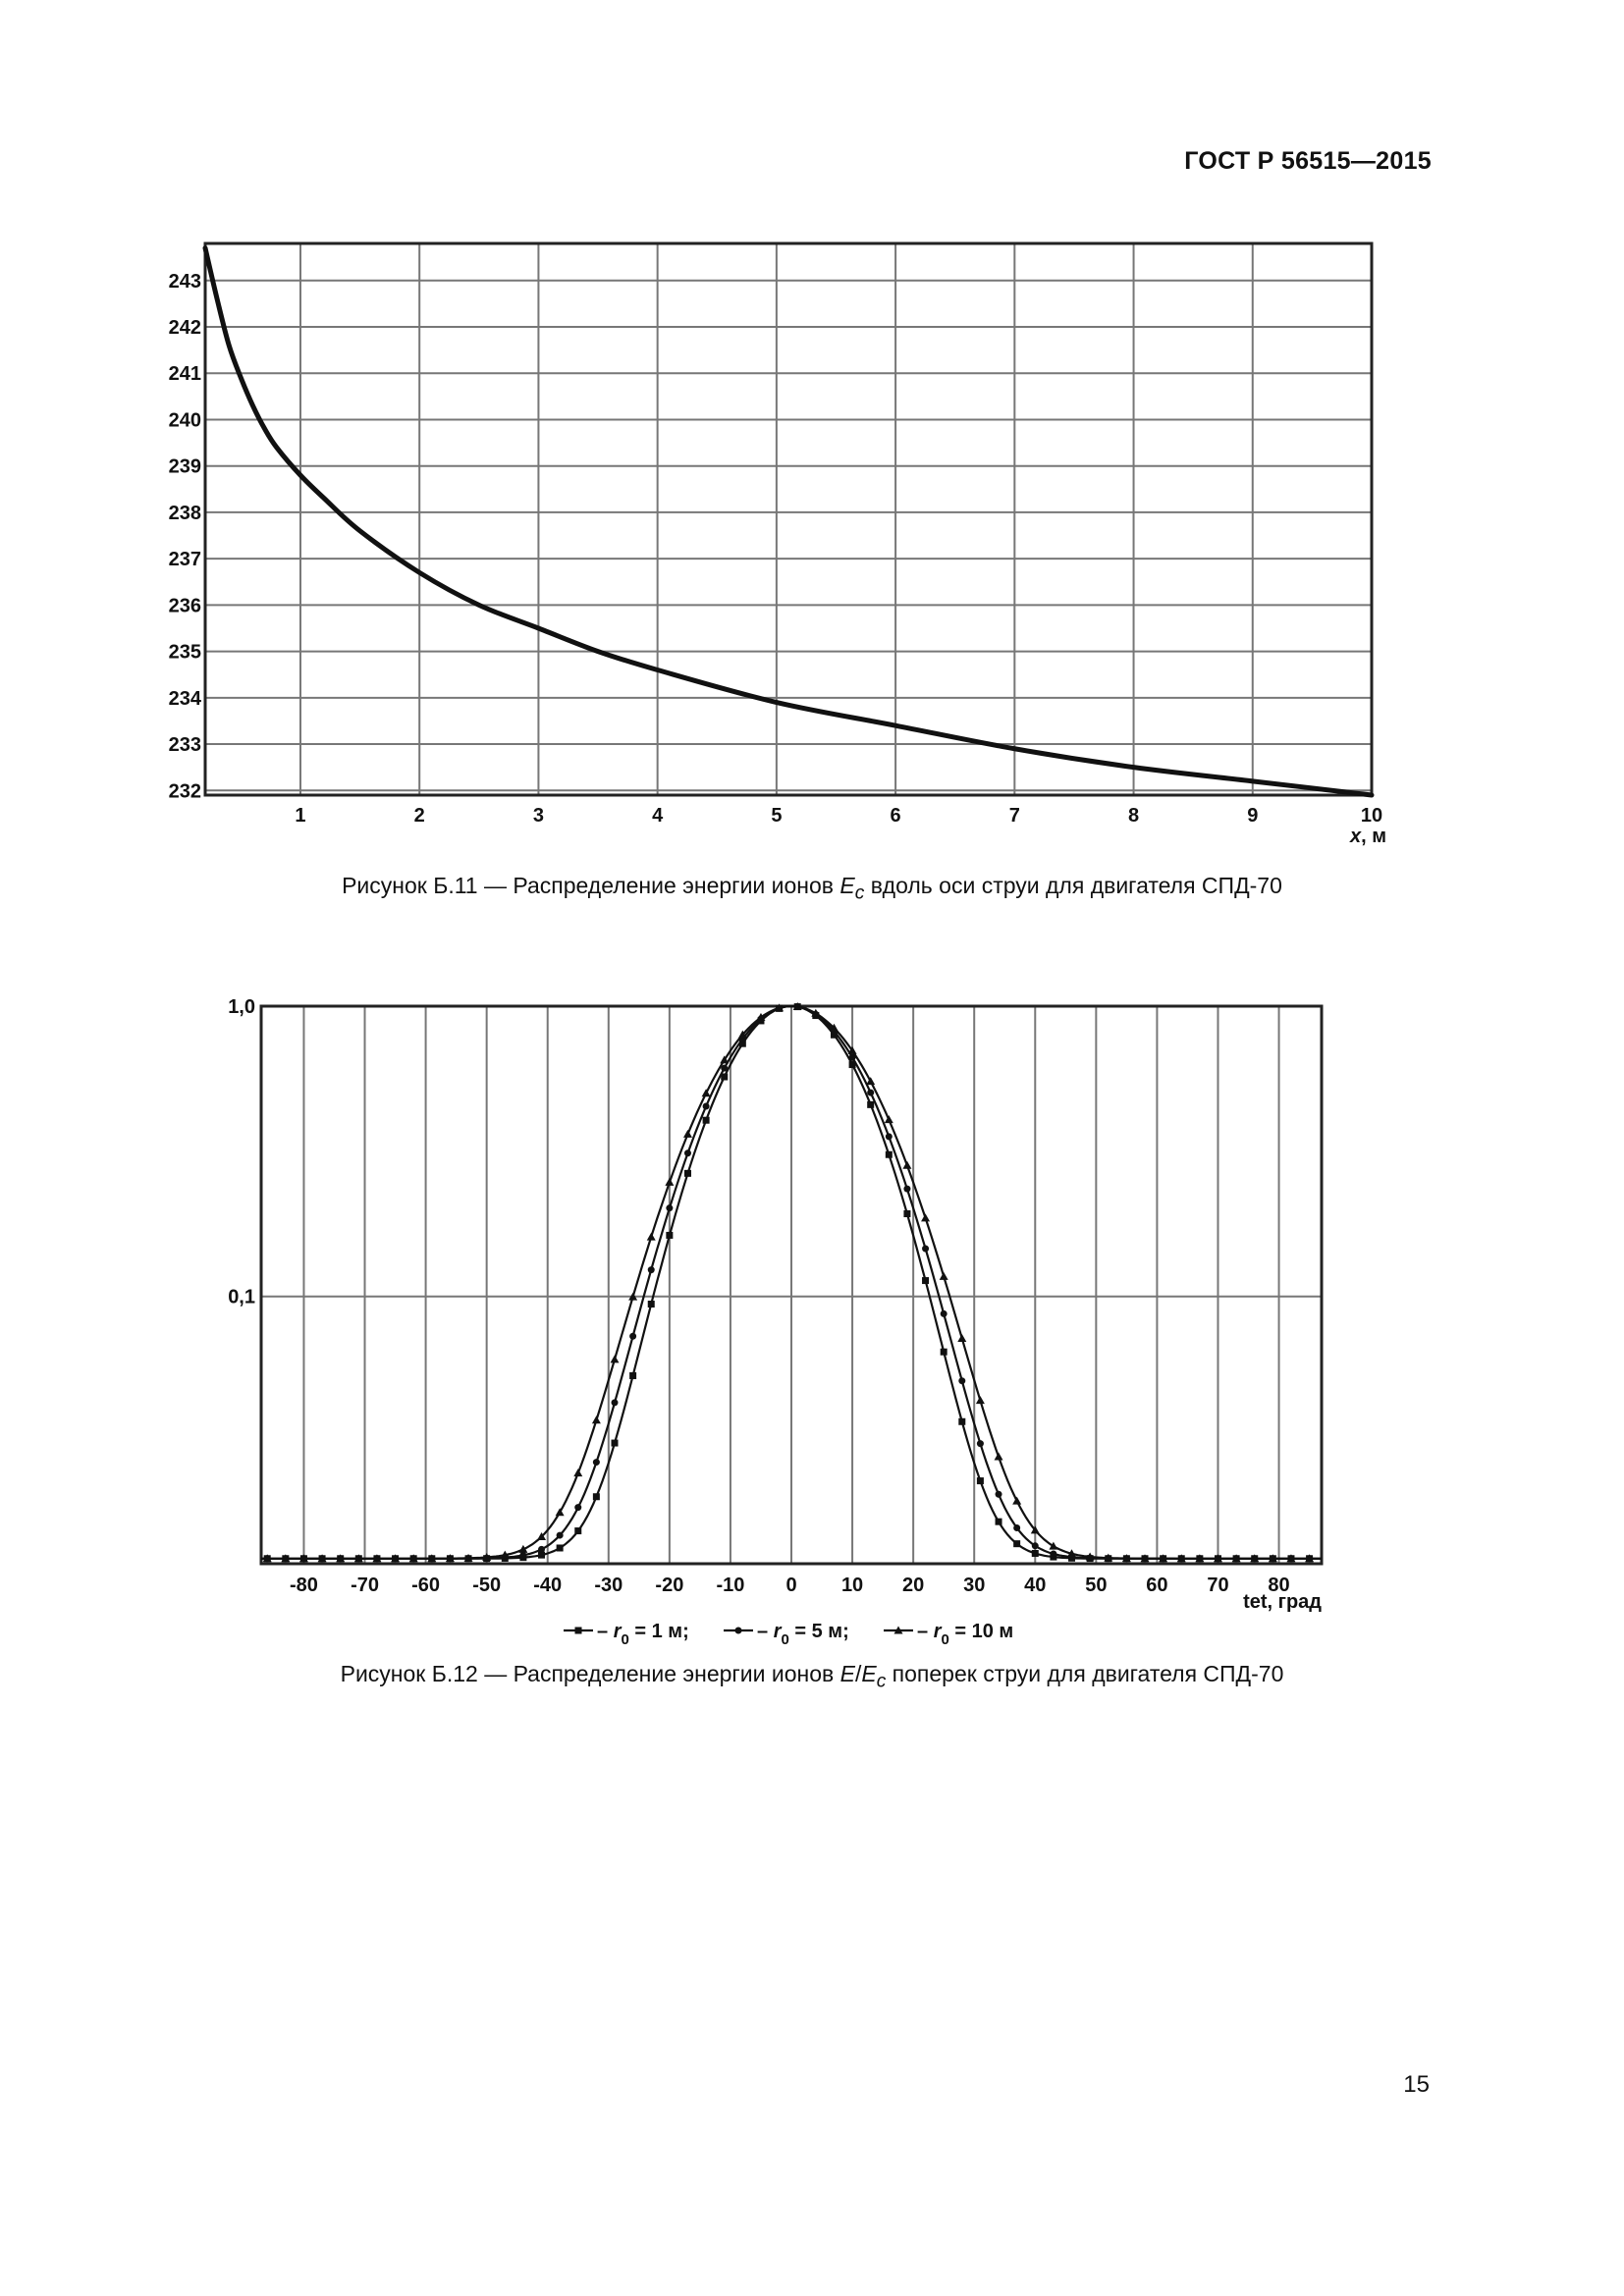 The height and width of the screenshot is (2296, 1624). I want to click on chart1-y-tick-label: 237, so click(185, 559).